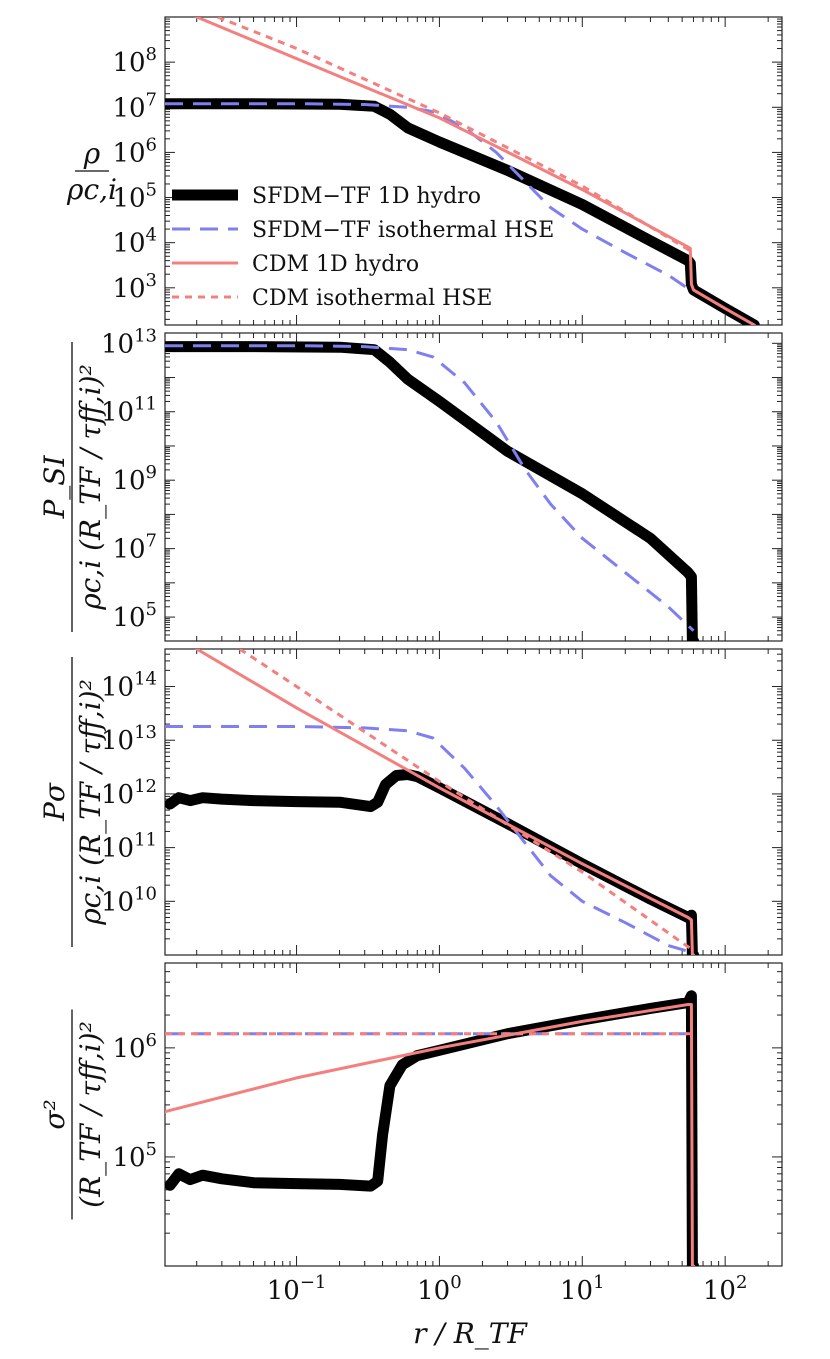  I want to click on y-tick-label: 103, so click(134, 287).